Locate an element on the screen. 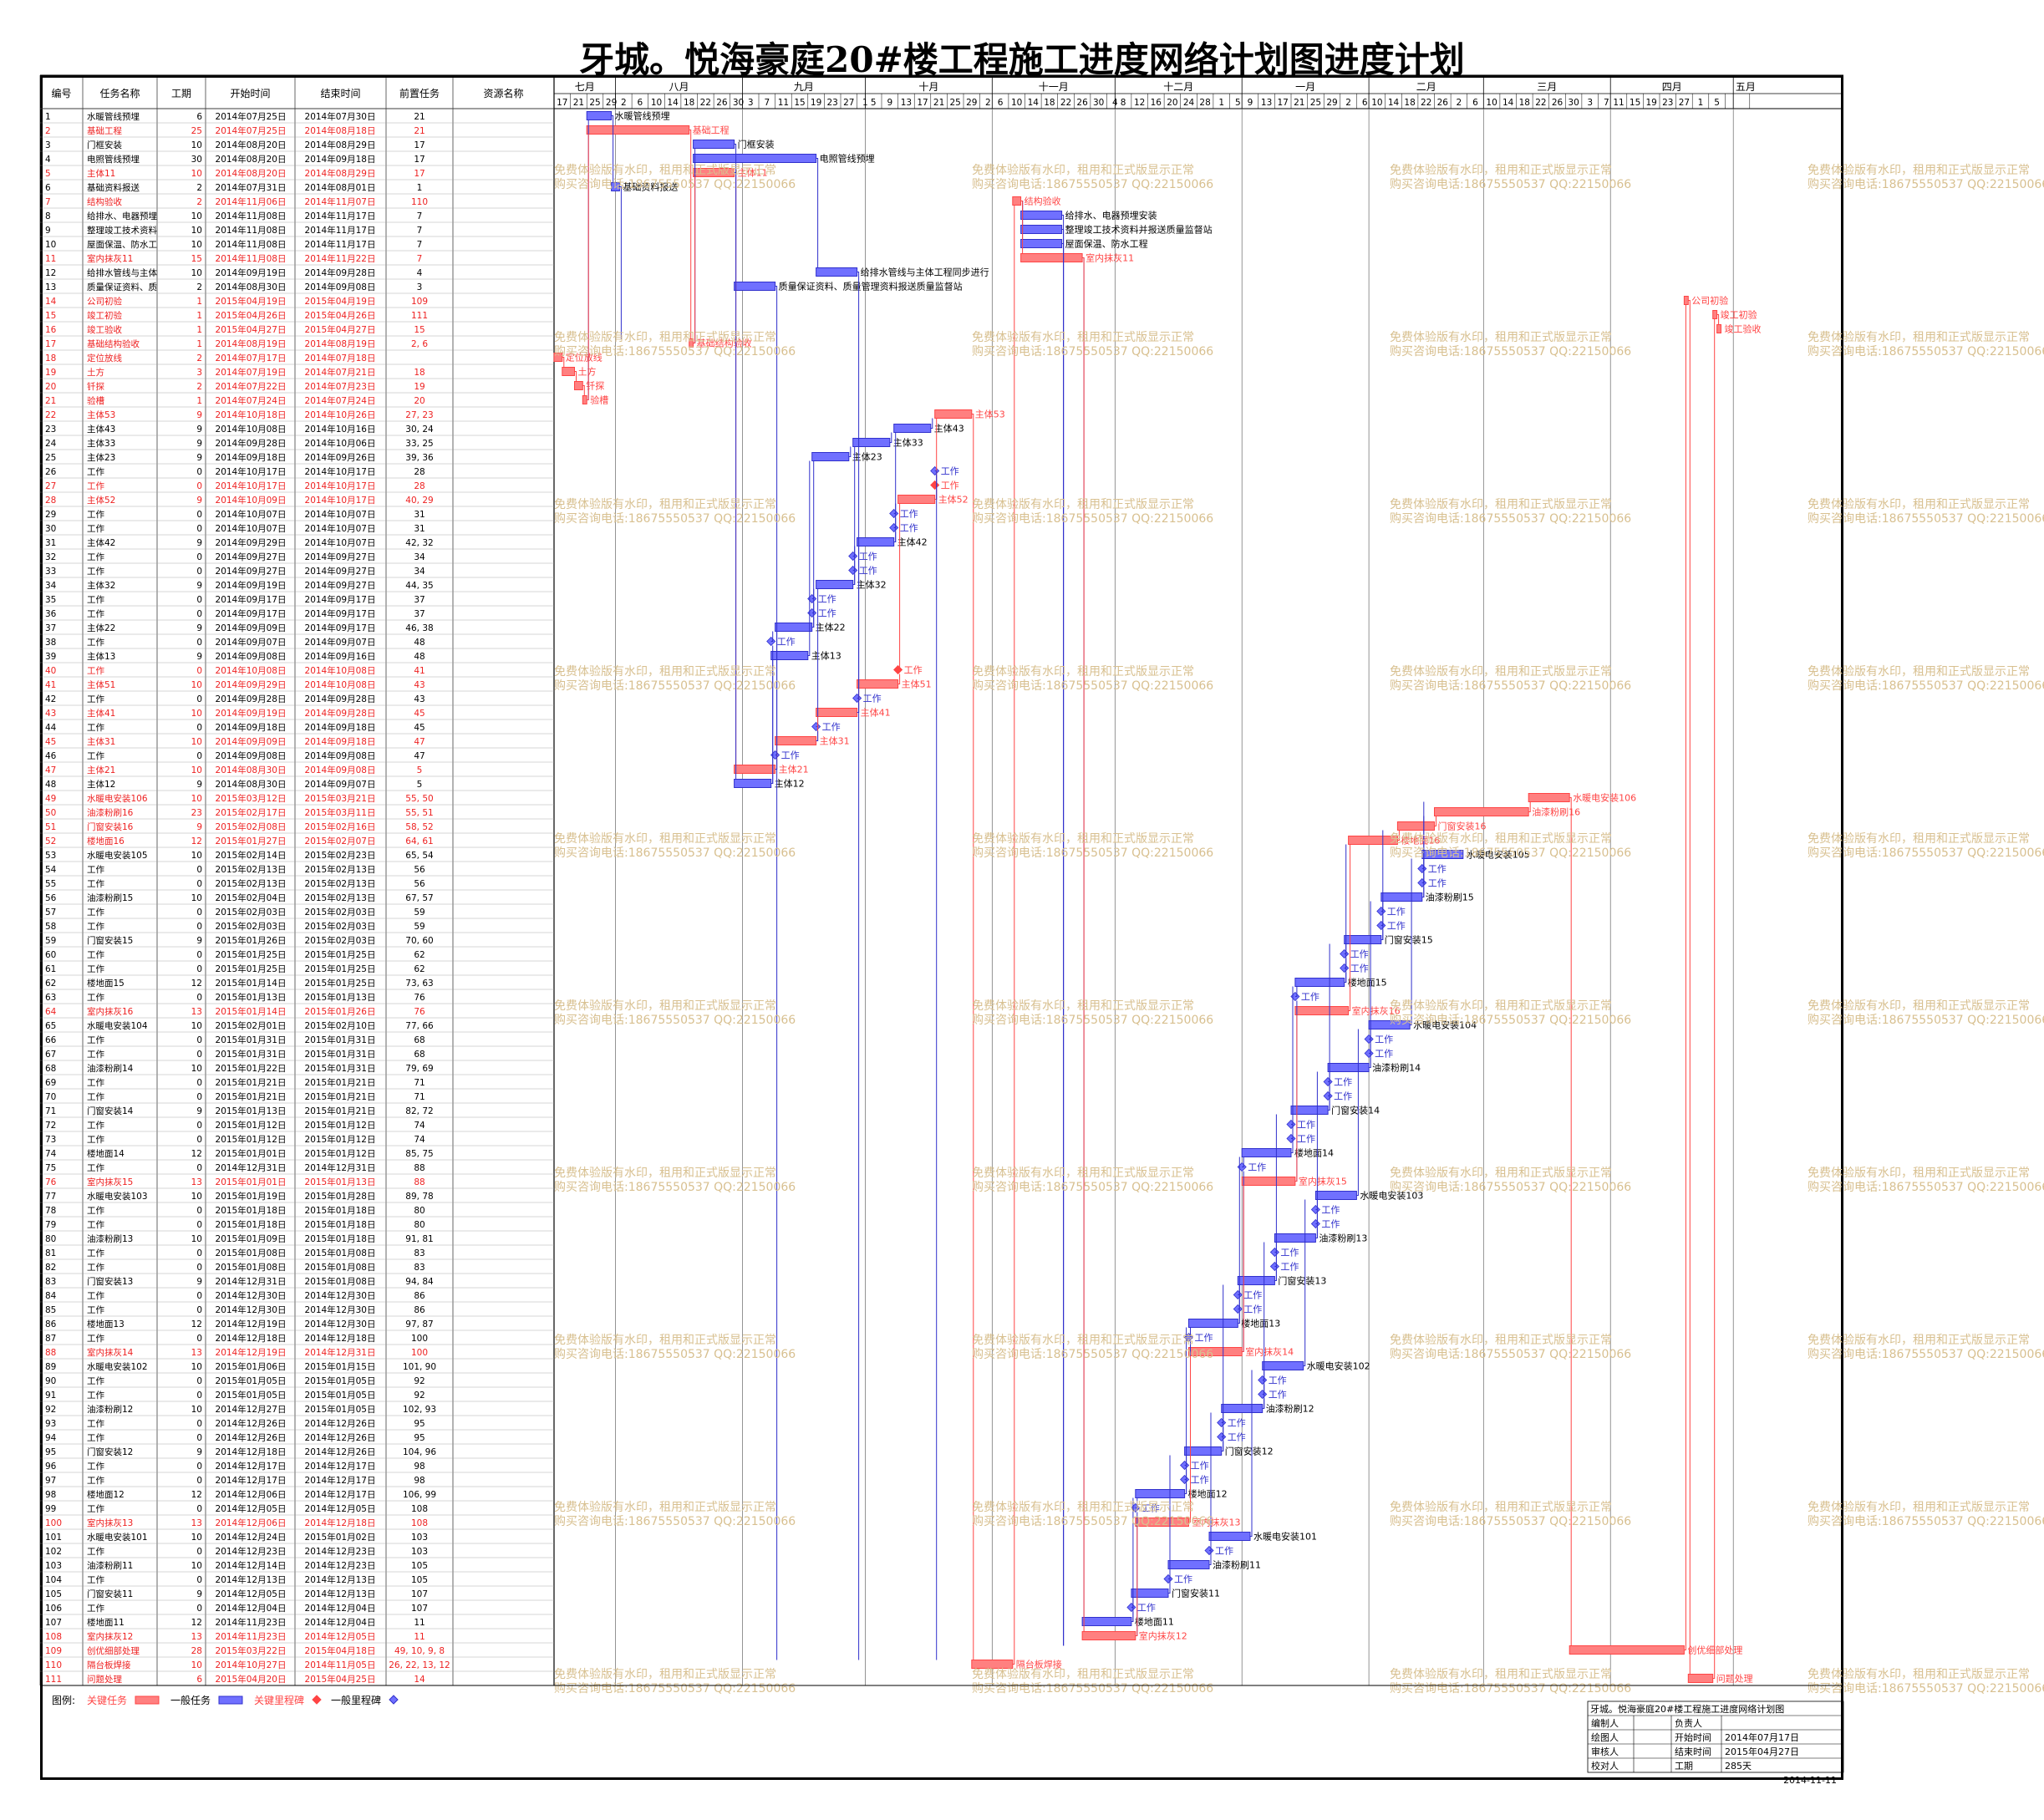 The height and width of the screenshot is (1820, 2044). task-end: 2014年08月18日 is located at coordinates (340, 130).